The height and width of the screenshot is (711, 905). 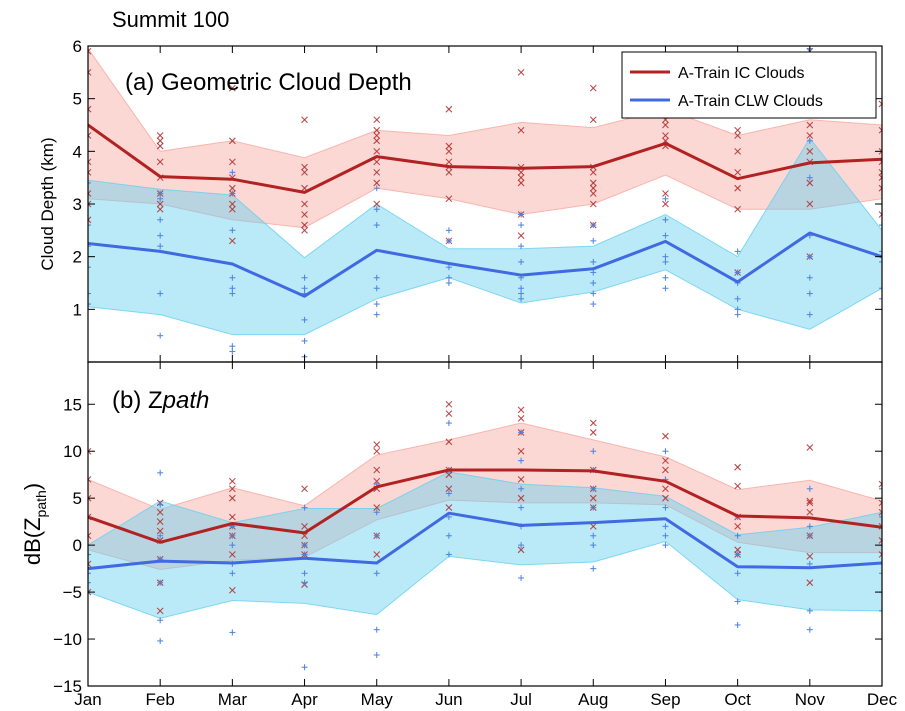 I want to click on y-tick-label: 1, so click(x=77, y=309).